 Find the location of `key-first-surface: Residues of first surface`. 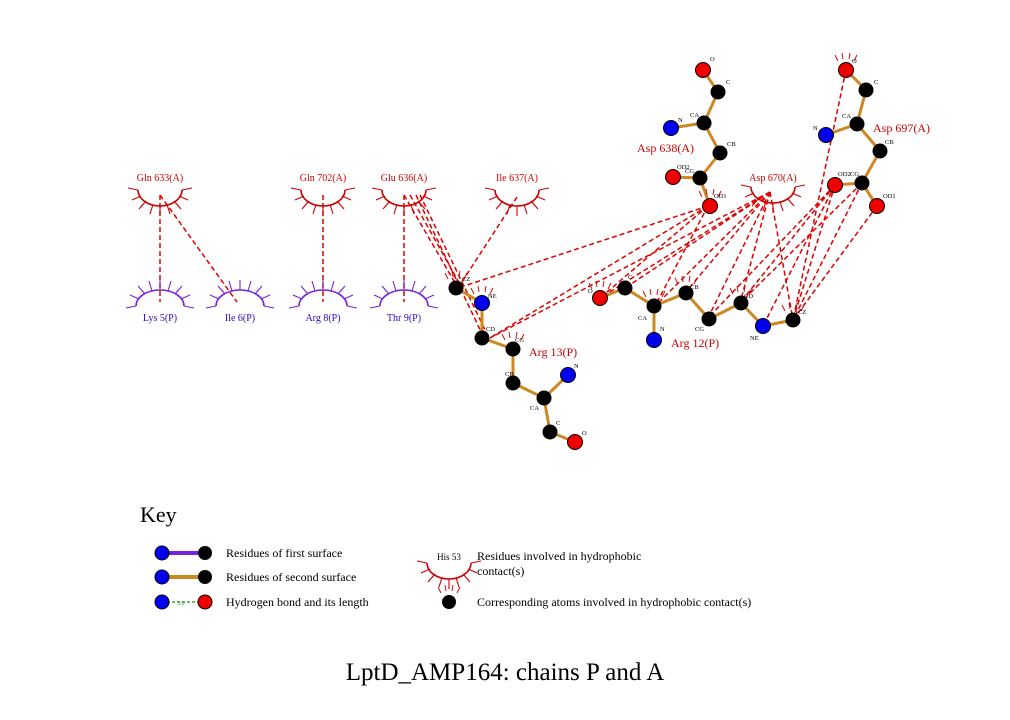

key-first-surface: Residues of first surface is located at coordinates (248, 553).